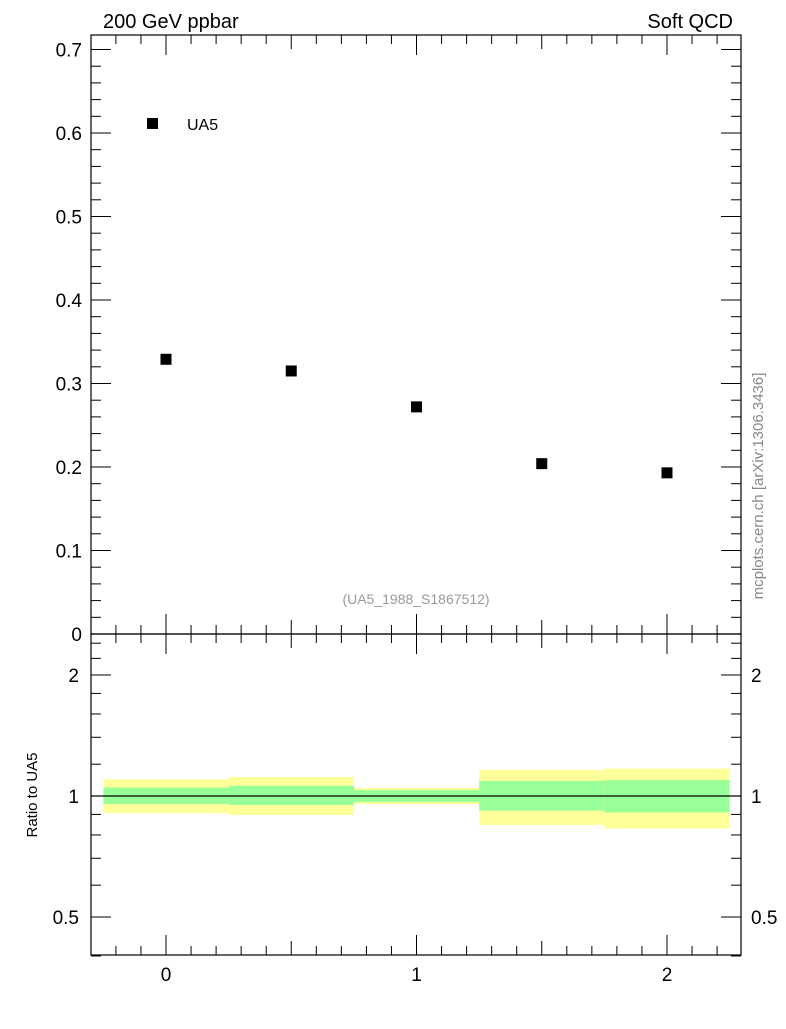  I want to click on y-tick-label: 0.4, so click(69, 301).